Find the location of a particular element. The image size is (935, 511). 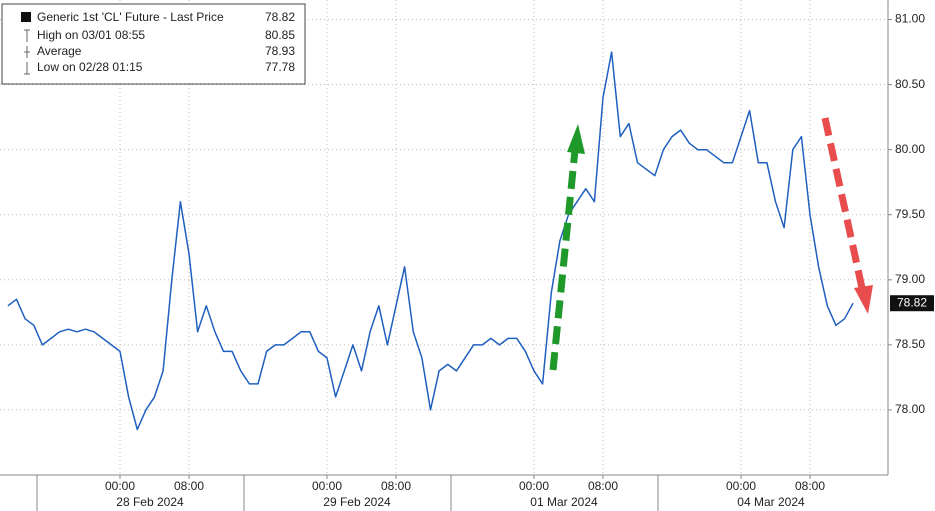

y-tick-label: 81.00 is located at coordinates (910, 19).